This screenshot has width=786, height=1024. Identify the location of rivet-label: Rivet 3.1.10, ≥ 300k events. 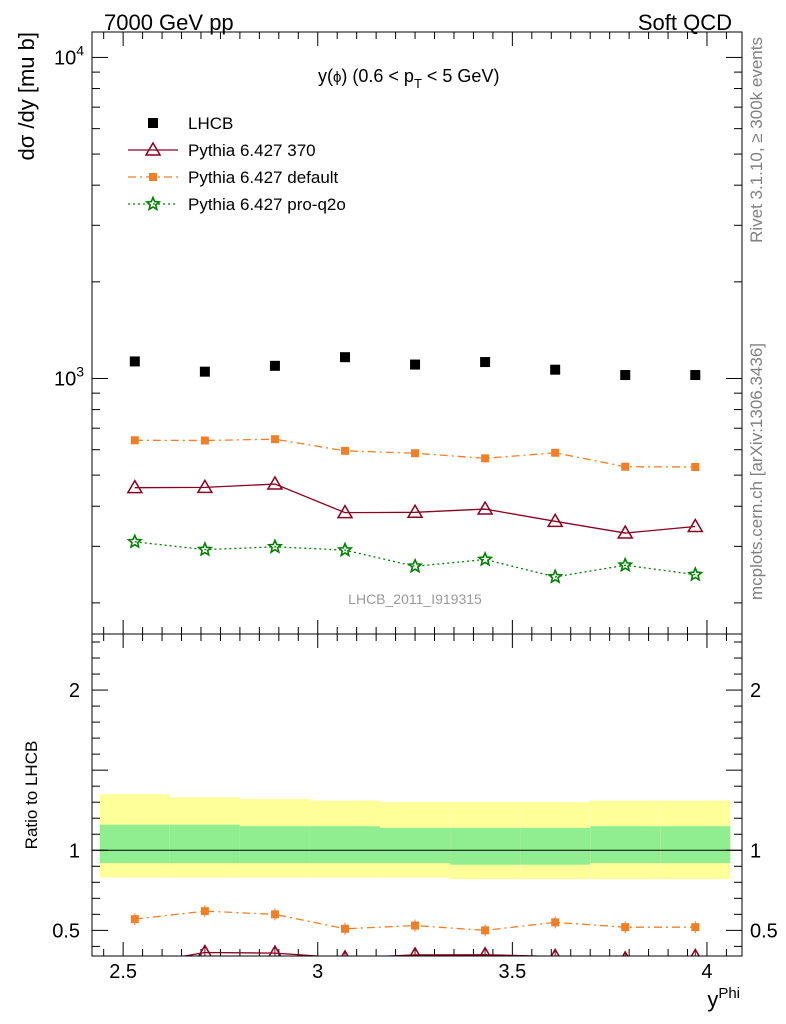
(756, 140).